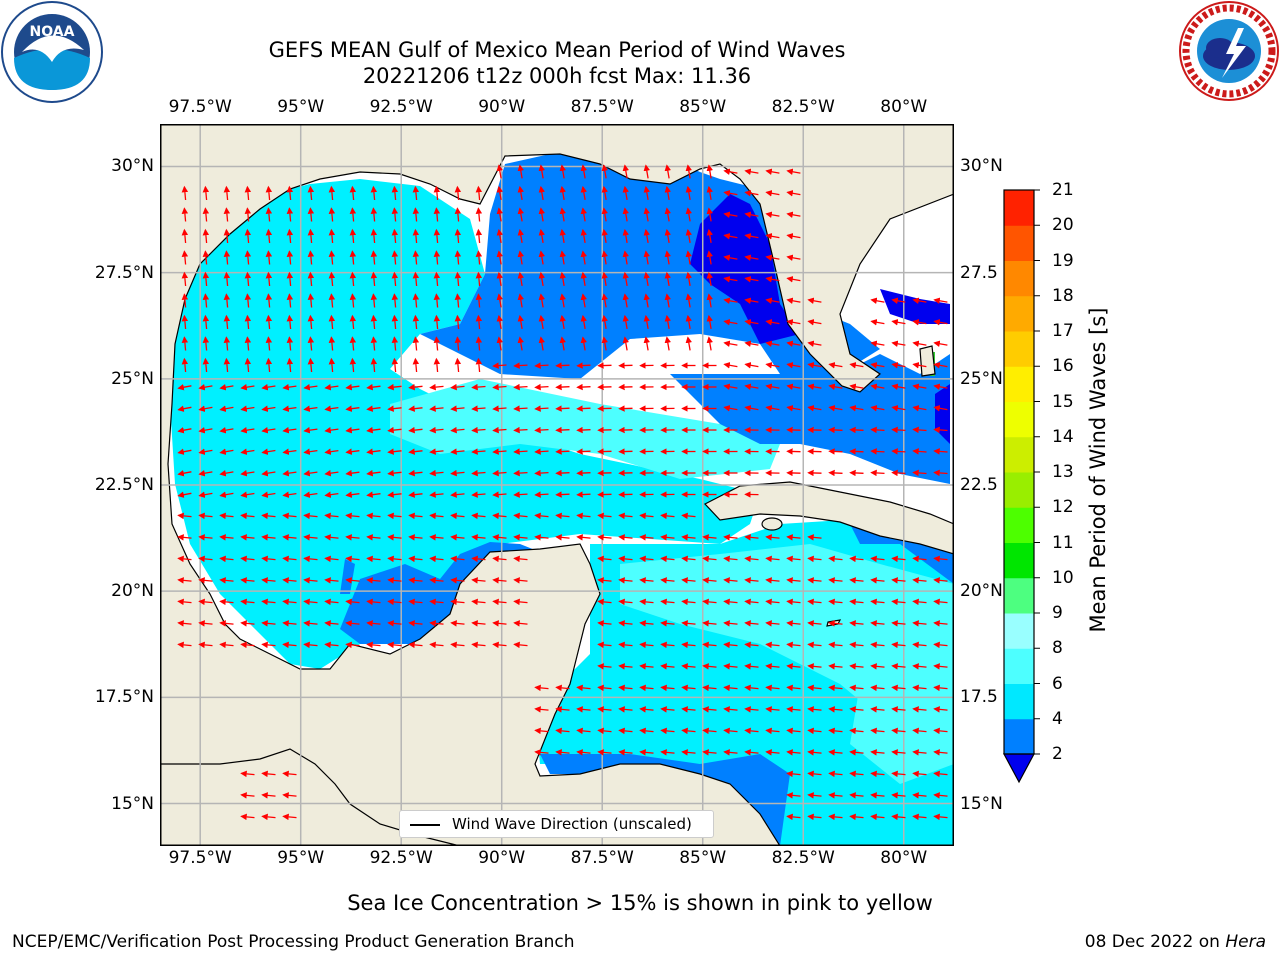  Describe the element at coordinates (200, 858) in the screenshot. I see `lon-tick-bottom: 97.5°W` at that location.